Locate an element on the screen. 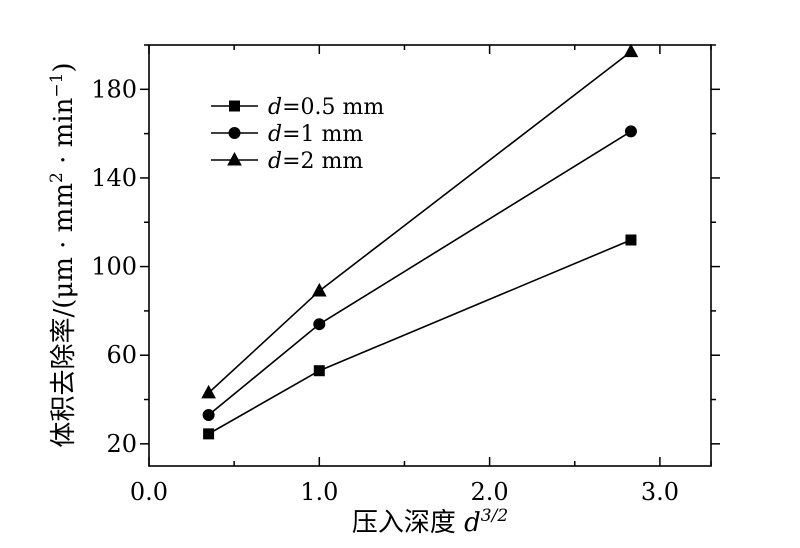  legend-item: d=2 mm is located at coordinates (287, 161).